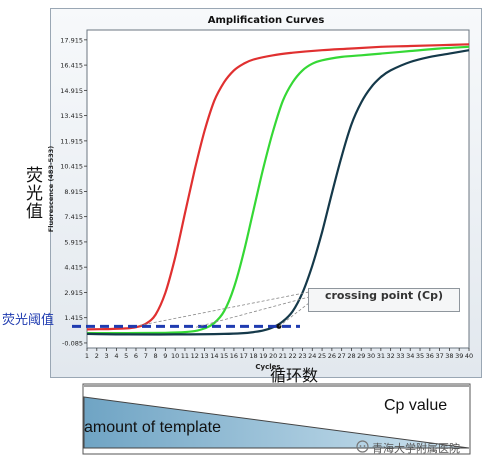 The width and height of the screenshot is (492, 463). What do you see at coordinates (71, 141) in the screenshot?
I see `y-tick-label: 11.915` at bounding box center [71, 141].